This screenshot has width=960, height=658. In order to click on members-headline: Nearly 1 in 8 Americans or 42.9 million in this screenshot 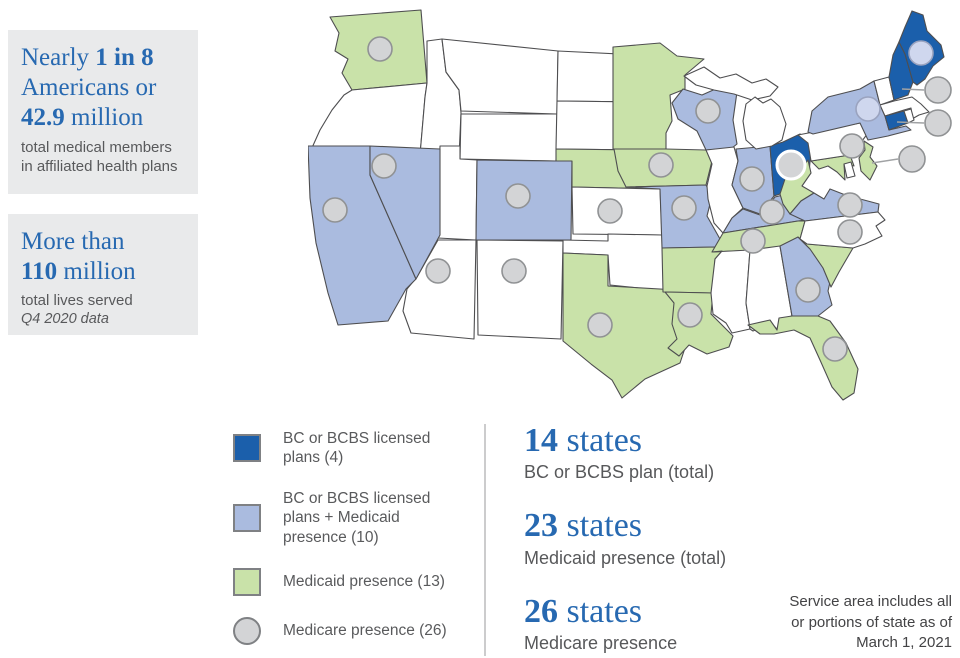, I will do `click(103, 88)`.